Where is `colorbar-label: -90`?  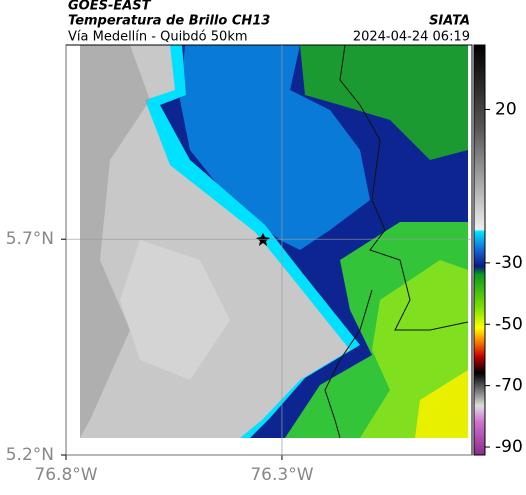 colorbar-label: -90 is located at coordinates (509, 447).